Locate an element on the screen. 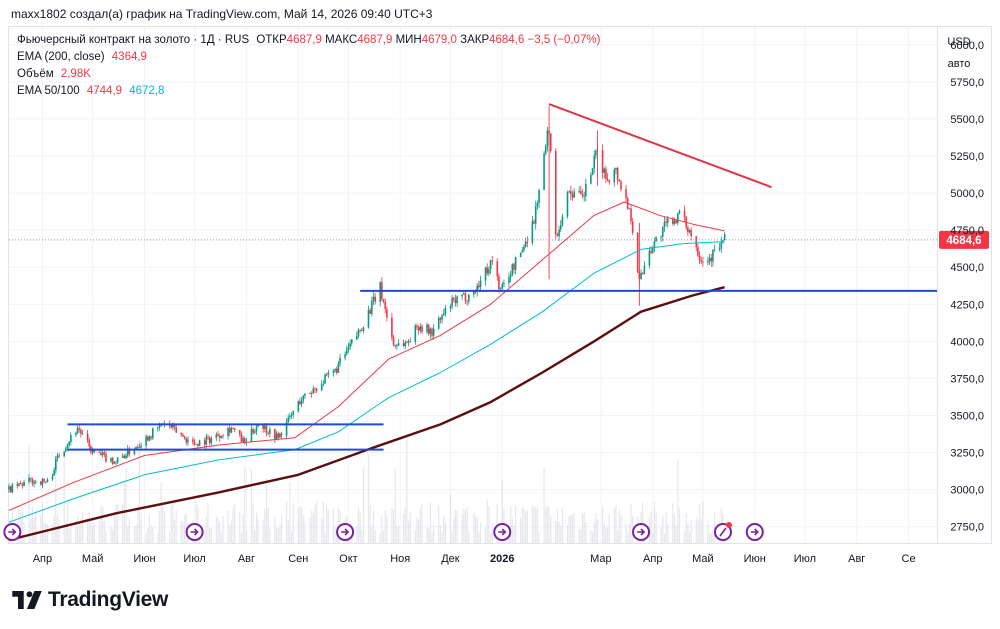 This screenshot has height=629, width=1000. tradingview-logo: TradingView is located at coordinates (90, 600).